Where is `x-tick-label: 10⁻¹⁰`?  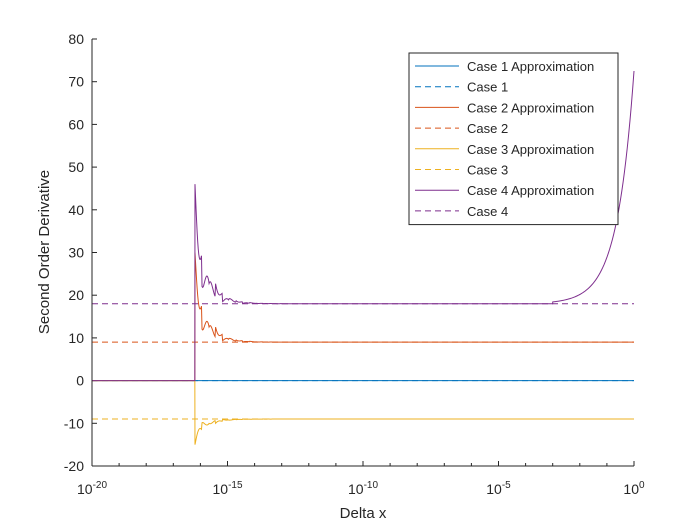
x-tick-label: 10⁻¹⁰ is located at coordinates (363, 488).